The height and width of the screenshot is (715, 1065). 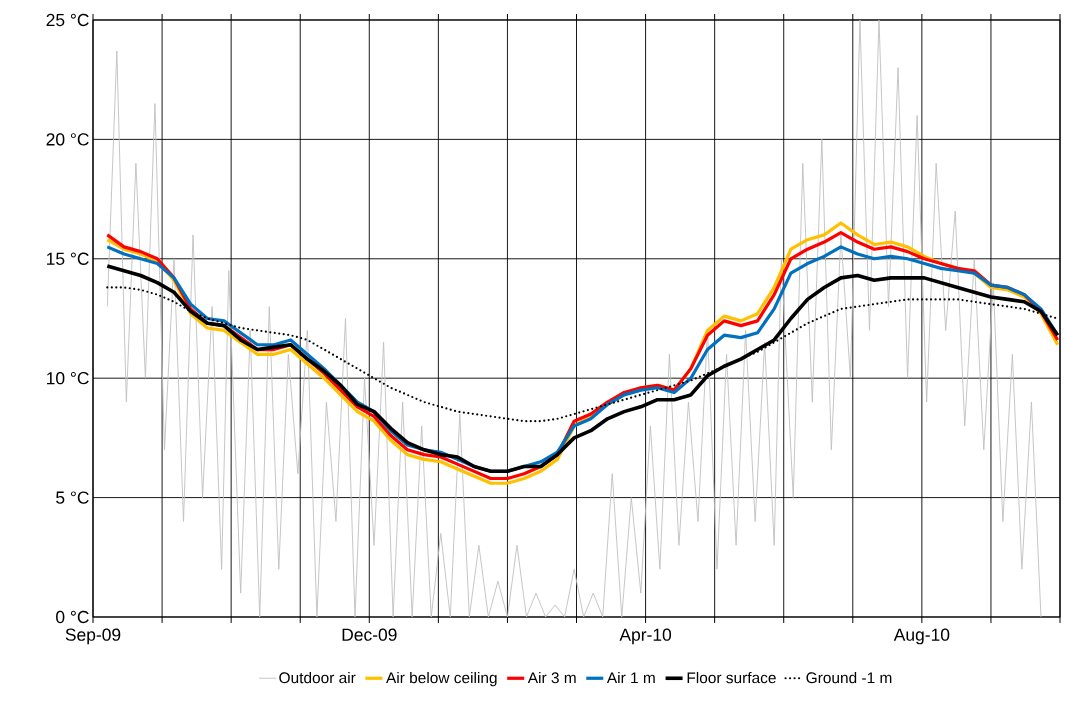 I want to click on x-tick-label: Aug-10, so click(x=921, y=636).